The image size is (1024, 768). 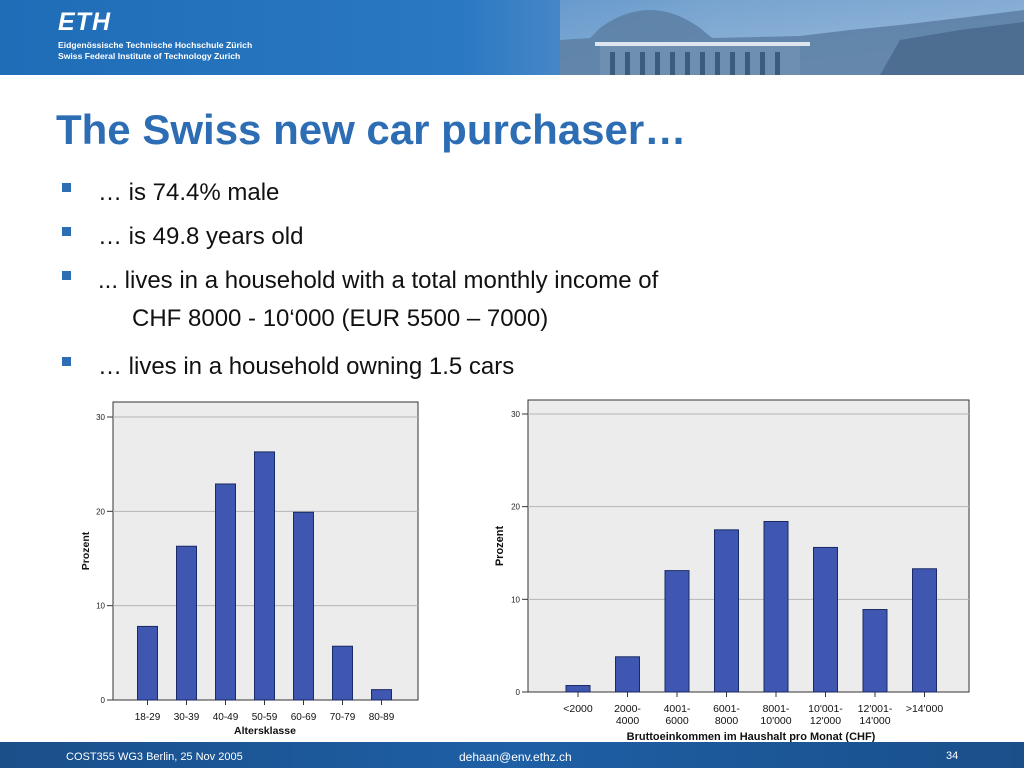 What do you see at coordinates (677, 709) in the screenshot?
I see `x-tick-label: 4001-` at bounding box center [677, 709].